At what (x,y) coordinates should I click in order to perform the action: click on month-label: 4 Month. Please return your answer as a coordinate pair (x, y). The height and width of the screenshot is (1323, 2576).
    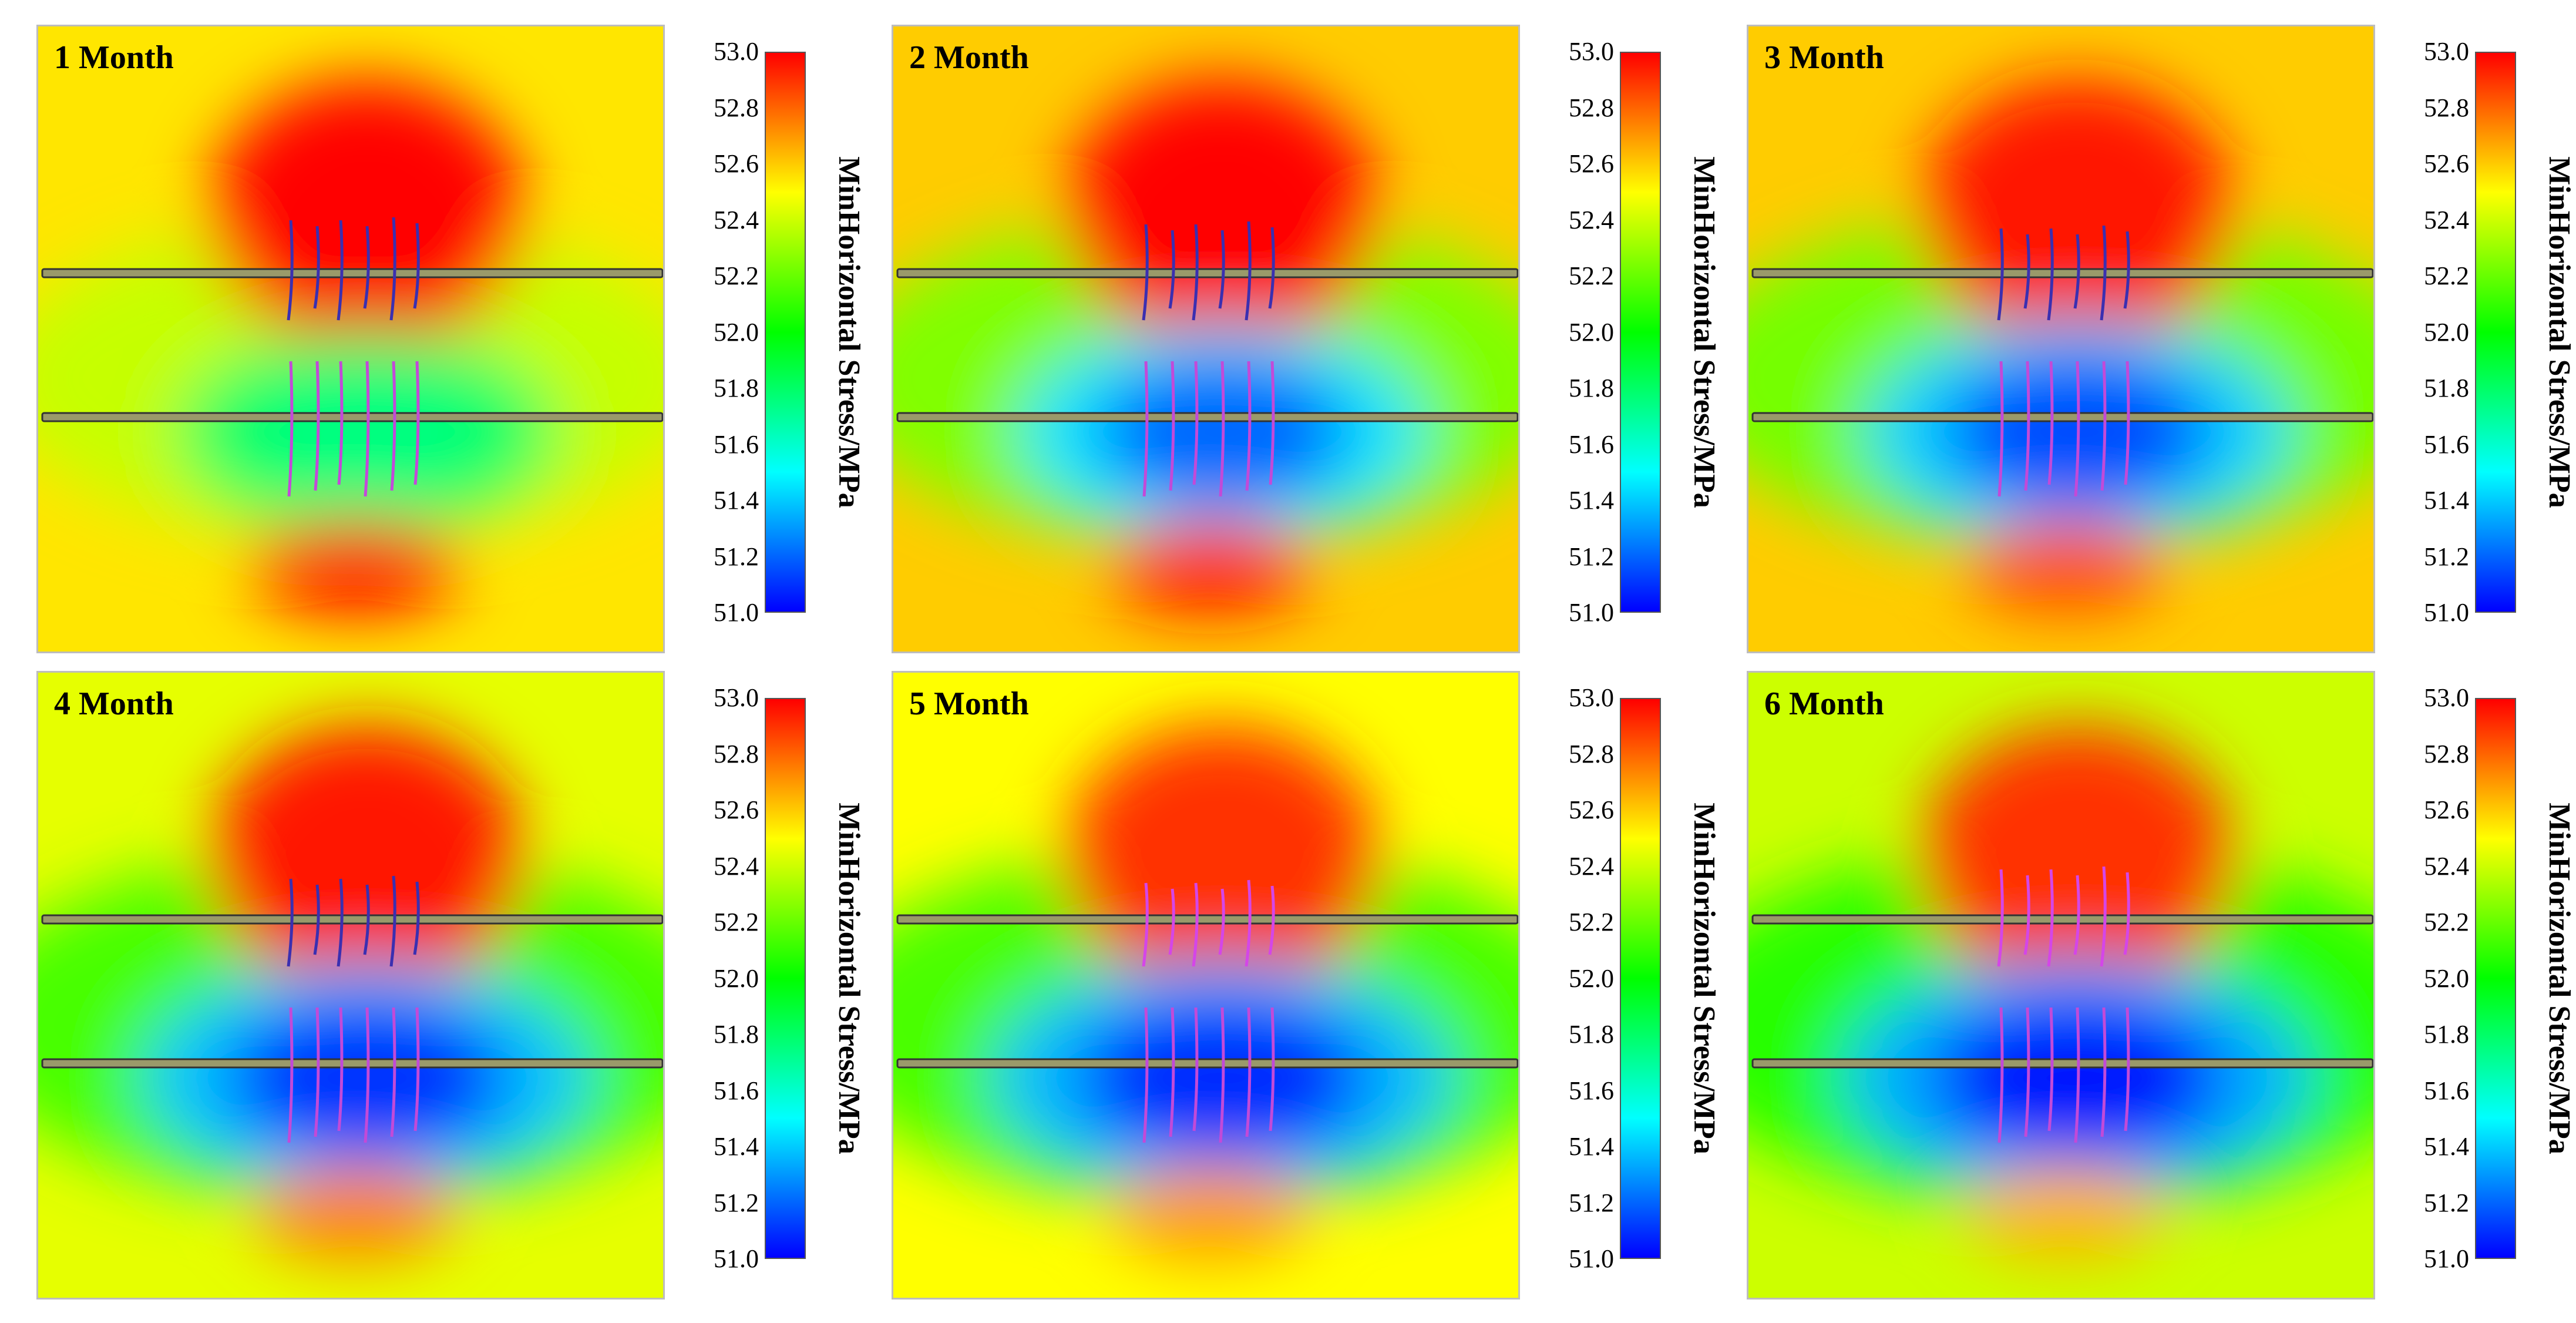
    Looking at the image, I should click on (114, 704).